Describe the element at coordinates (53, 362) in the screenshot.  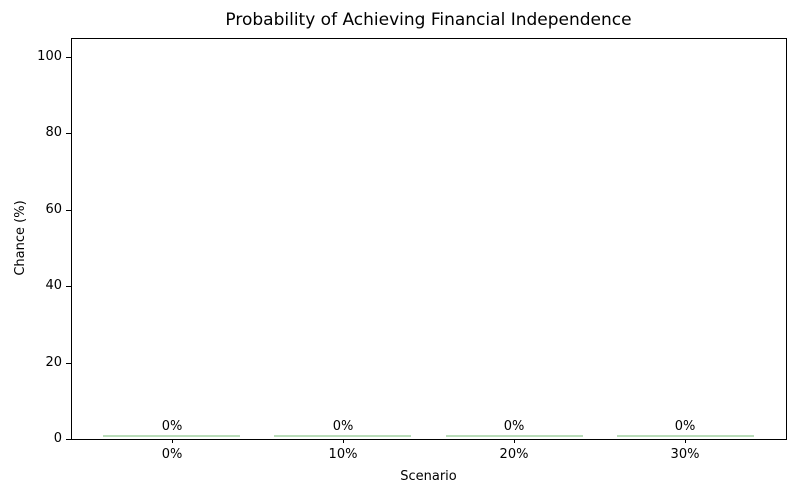
I see `y-tick-label: 20` at that location.